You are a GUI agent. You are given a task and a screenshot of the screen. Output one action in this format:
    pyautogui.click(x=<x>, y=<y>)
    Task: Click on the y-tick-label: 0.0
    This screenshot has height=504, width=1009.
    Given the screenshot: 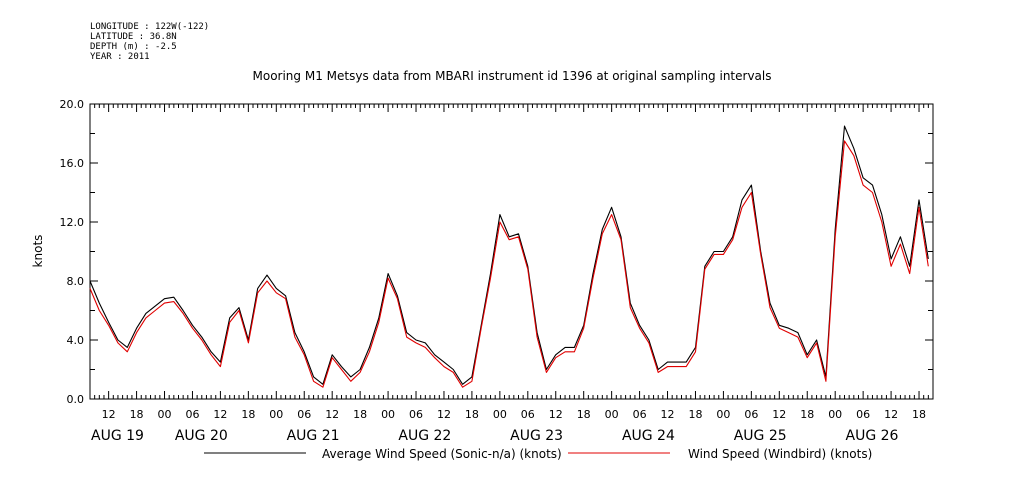 What is the action you would take?
    pyautogui.click(x=76, y=399)
    